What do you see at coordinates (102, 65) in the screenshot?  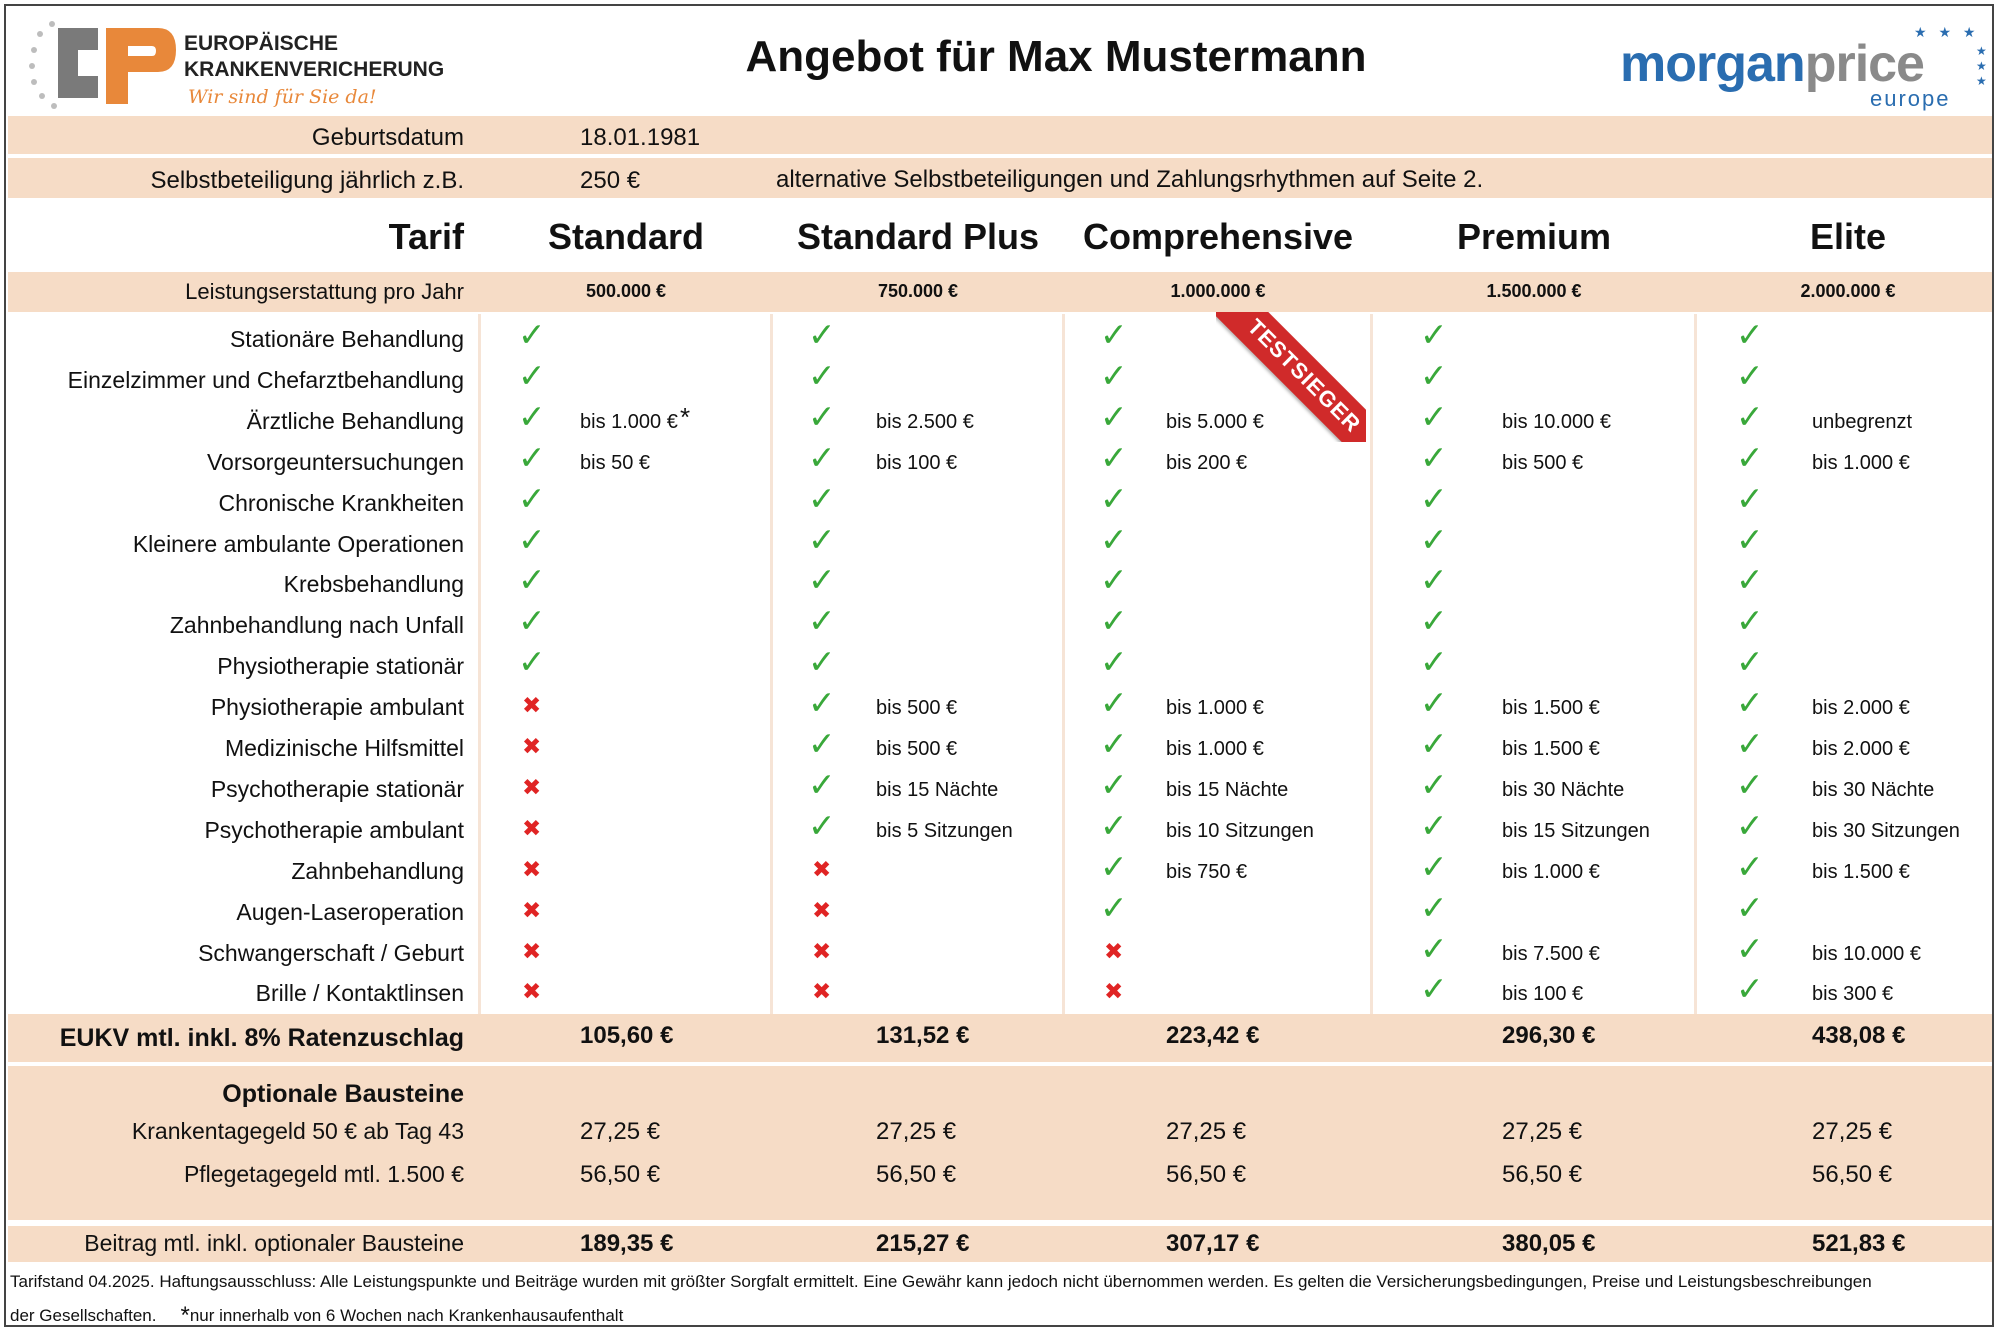 I see `cp-logo-icon` at bounding box center [102, 65].